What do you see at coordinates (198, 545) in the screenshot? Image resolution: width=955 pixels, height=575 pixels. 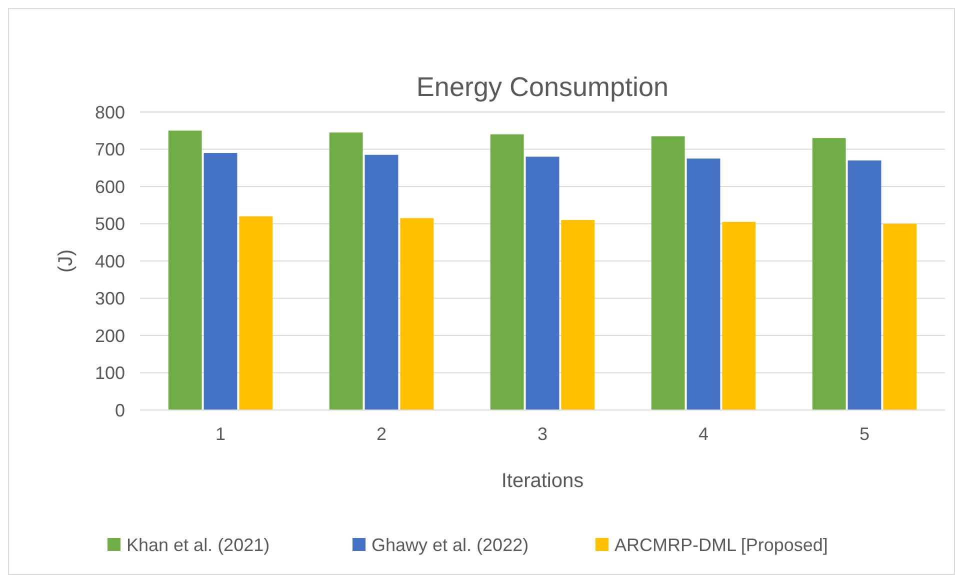 I see `legend-label: Khan et al. (2021)` at bounding box center [198, 545].